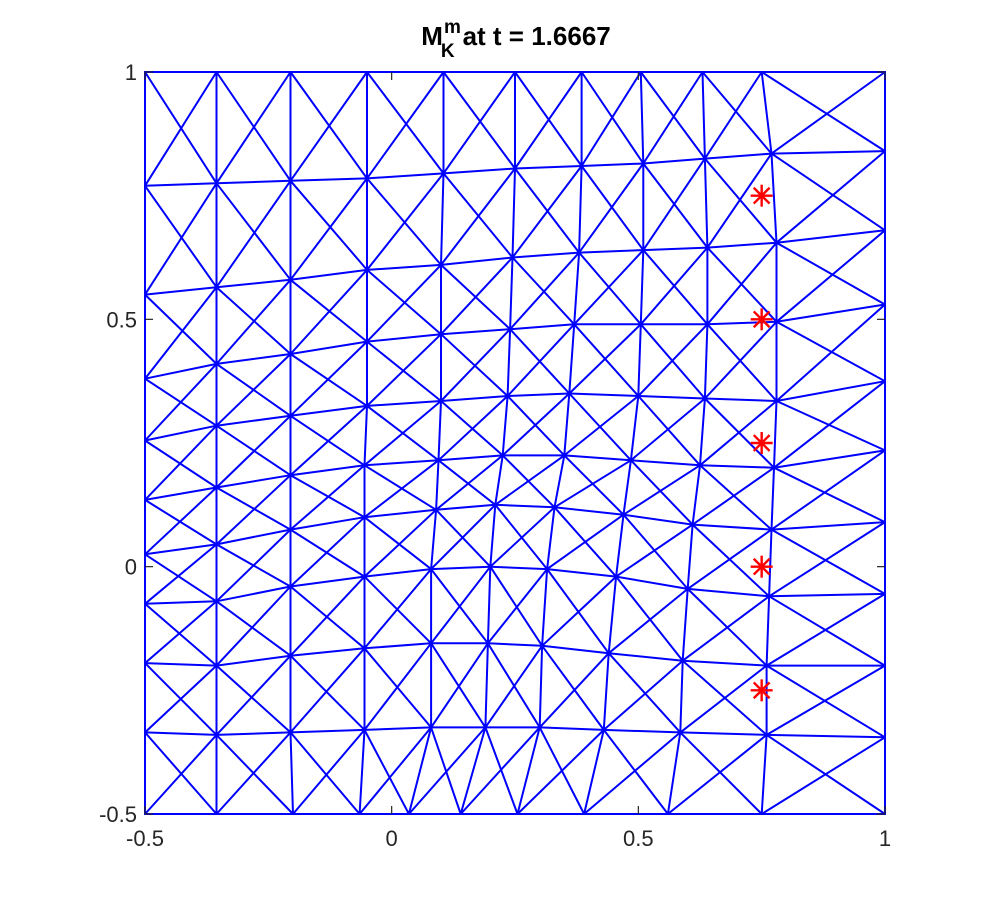 This screenshot has height=916, width=995. Describe the element at coordinates (145, 838) in the screenshot. I see `x-tick-label: -0.5` at that location.